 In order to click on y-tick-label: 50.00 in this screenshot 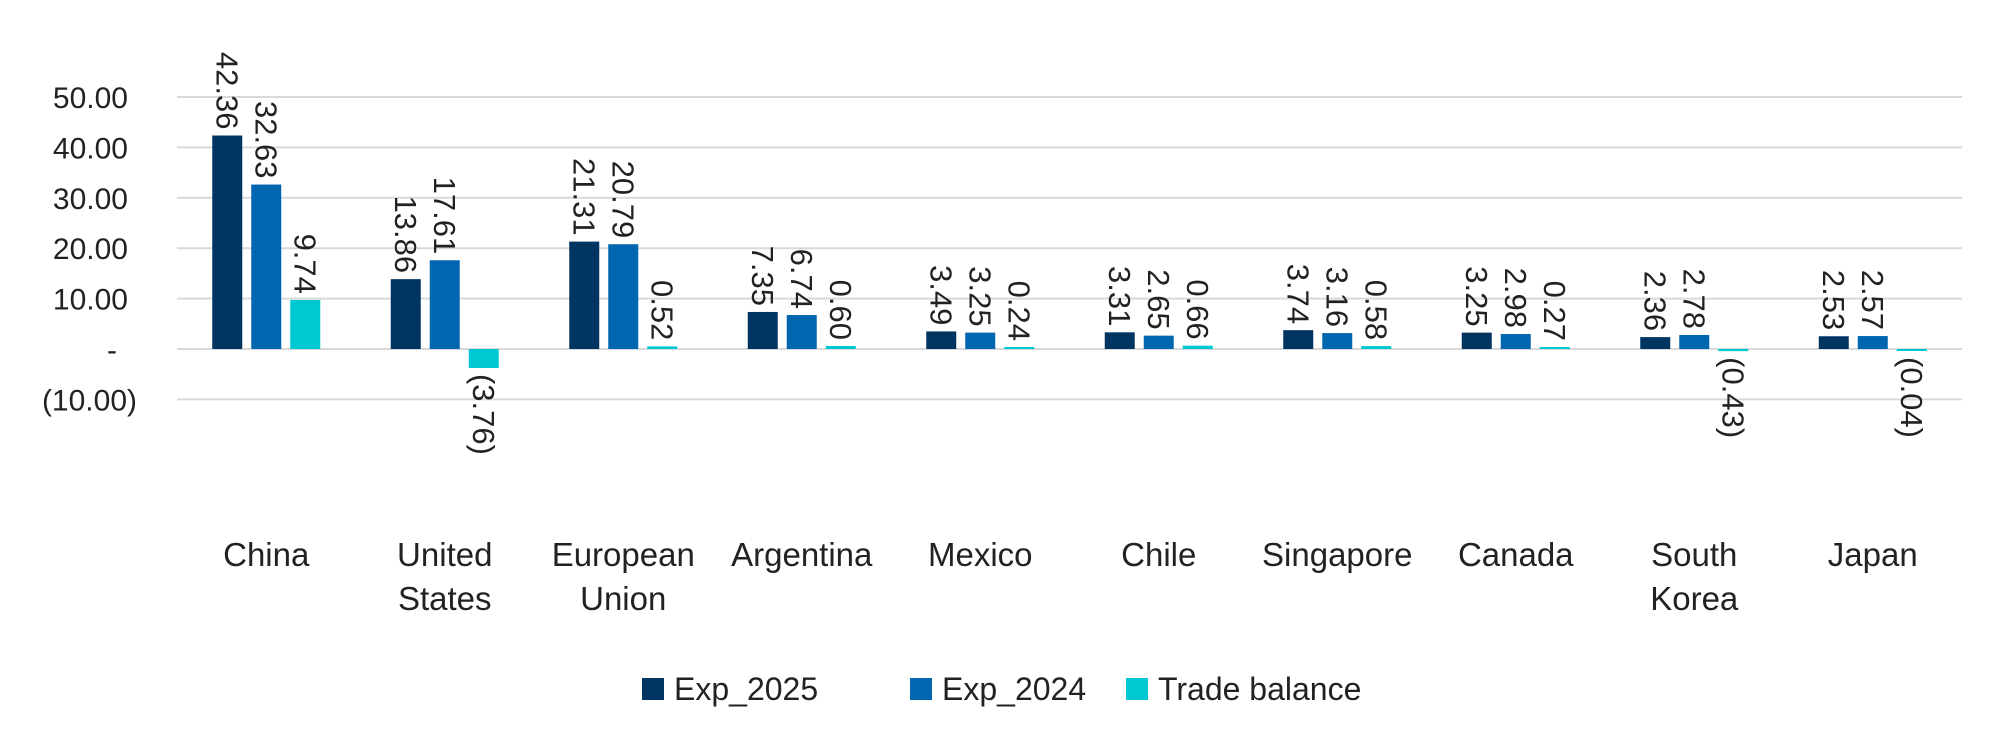, I will do `click(90, 98)`.